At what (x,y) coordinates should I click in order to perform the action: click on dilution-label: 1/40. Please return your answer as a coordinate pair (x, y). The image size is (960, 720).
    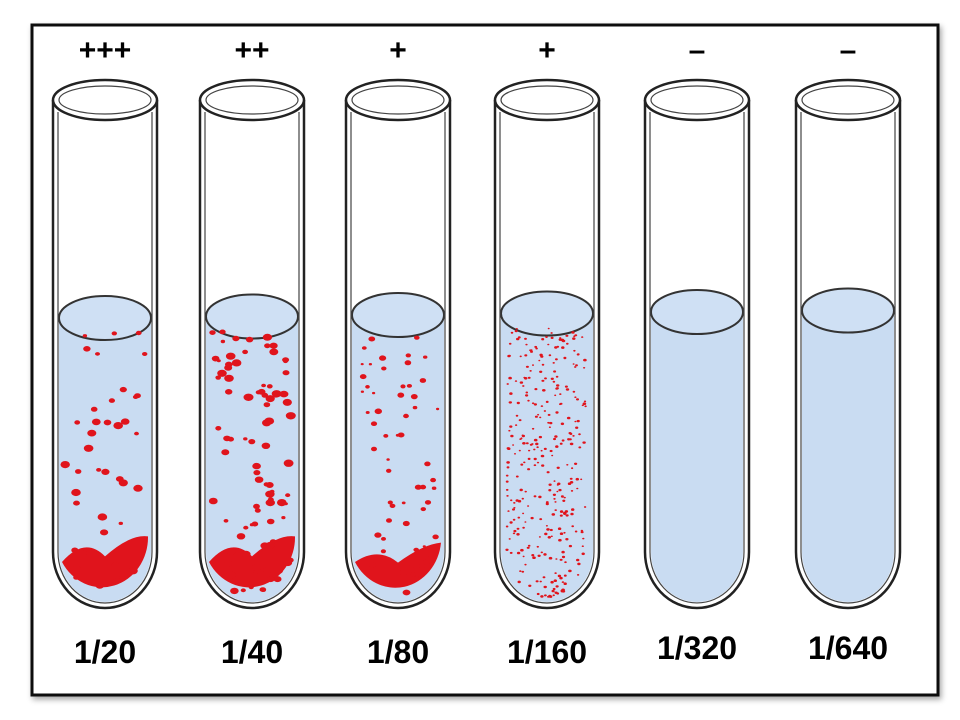
    Looking at the image, I should click on (252, 652).